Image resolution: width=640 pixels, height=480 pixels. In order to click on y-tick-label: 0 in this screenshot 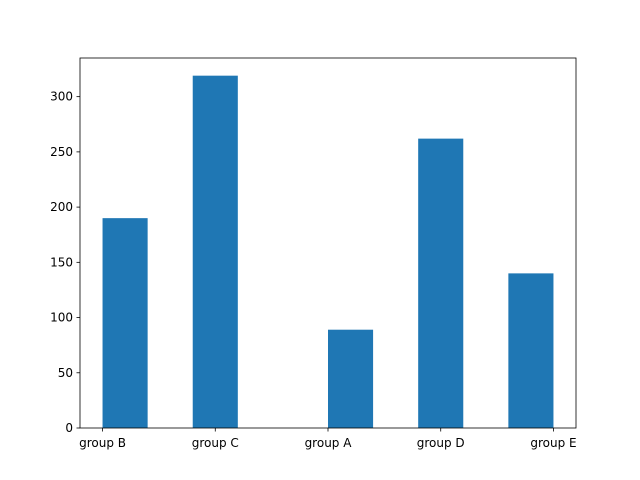, I will do `click(69, 428)`.